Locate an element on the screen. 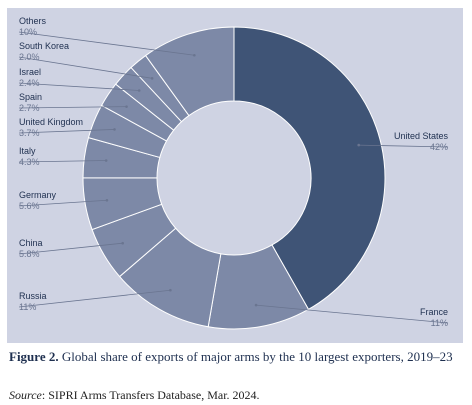 This screenshot has height=405, width=472. label-spain: Spain is located at coordinates (30, 97).